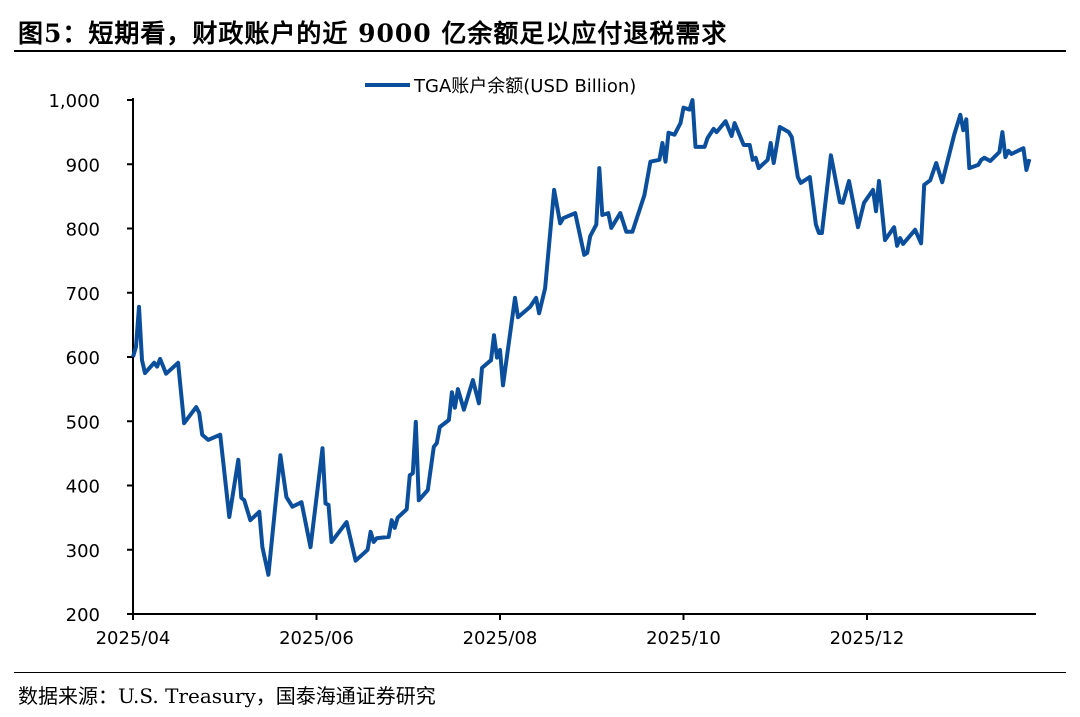 The width and height of the screenshot is (1080, 717). I want to click on y-axis-ticks: 200 300 400 500 600 700 800 900 1,000, so click(90, 358).